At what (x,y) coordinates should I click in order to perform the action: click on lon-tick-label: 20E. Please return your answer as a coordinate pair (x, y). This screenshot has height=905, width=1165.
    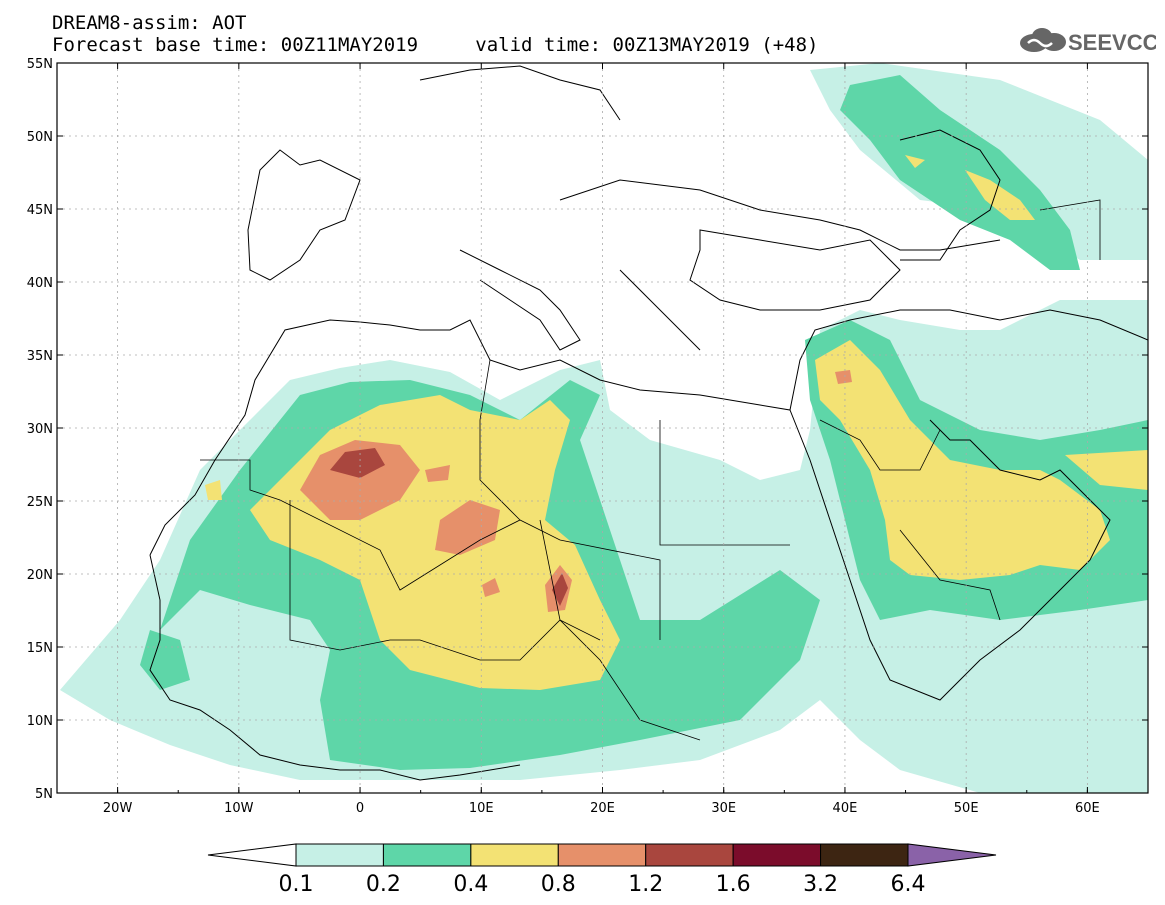
    Looking at the image, I should click on (602, 808).